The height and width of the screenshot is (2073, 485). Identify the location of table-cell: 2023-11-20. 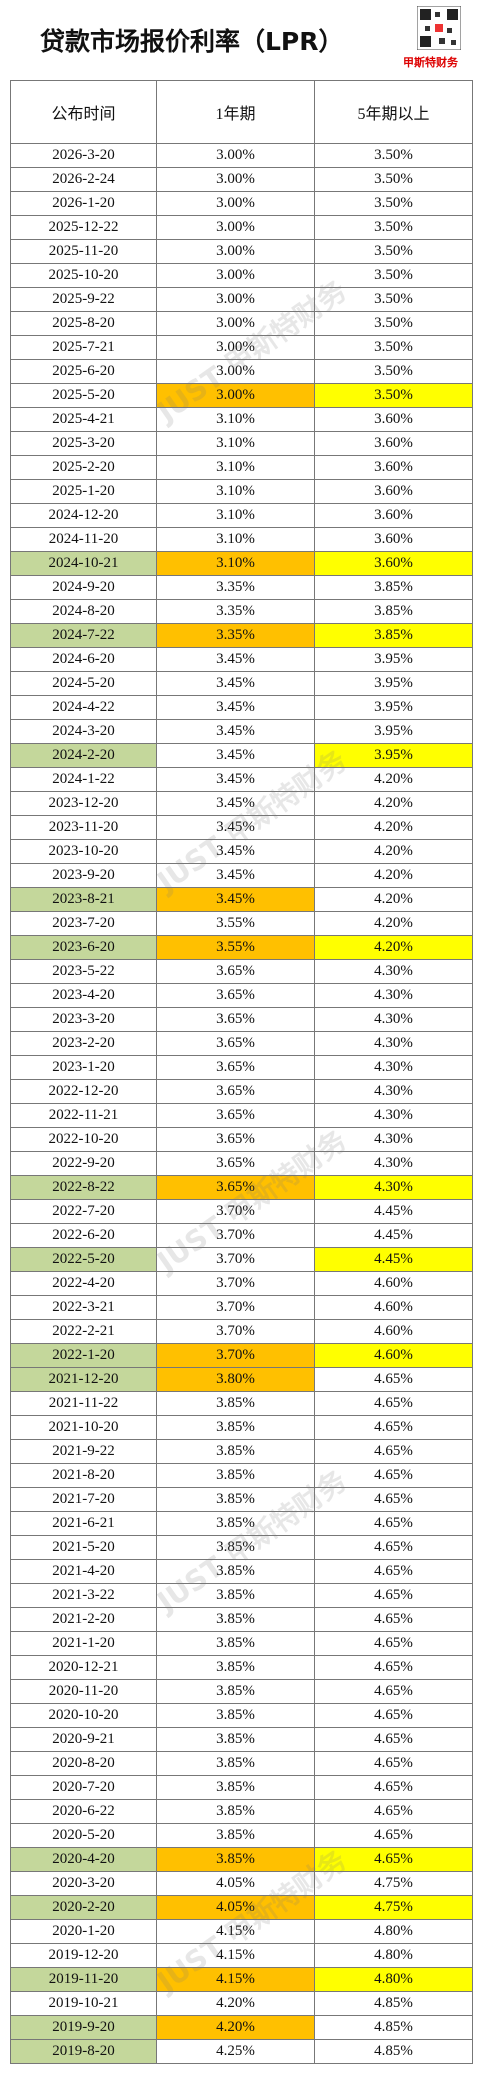
(83, 827).